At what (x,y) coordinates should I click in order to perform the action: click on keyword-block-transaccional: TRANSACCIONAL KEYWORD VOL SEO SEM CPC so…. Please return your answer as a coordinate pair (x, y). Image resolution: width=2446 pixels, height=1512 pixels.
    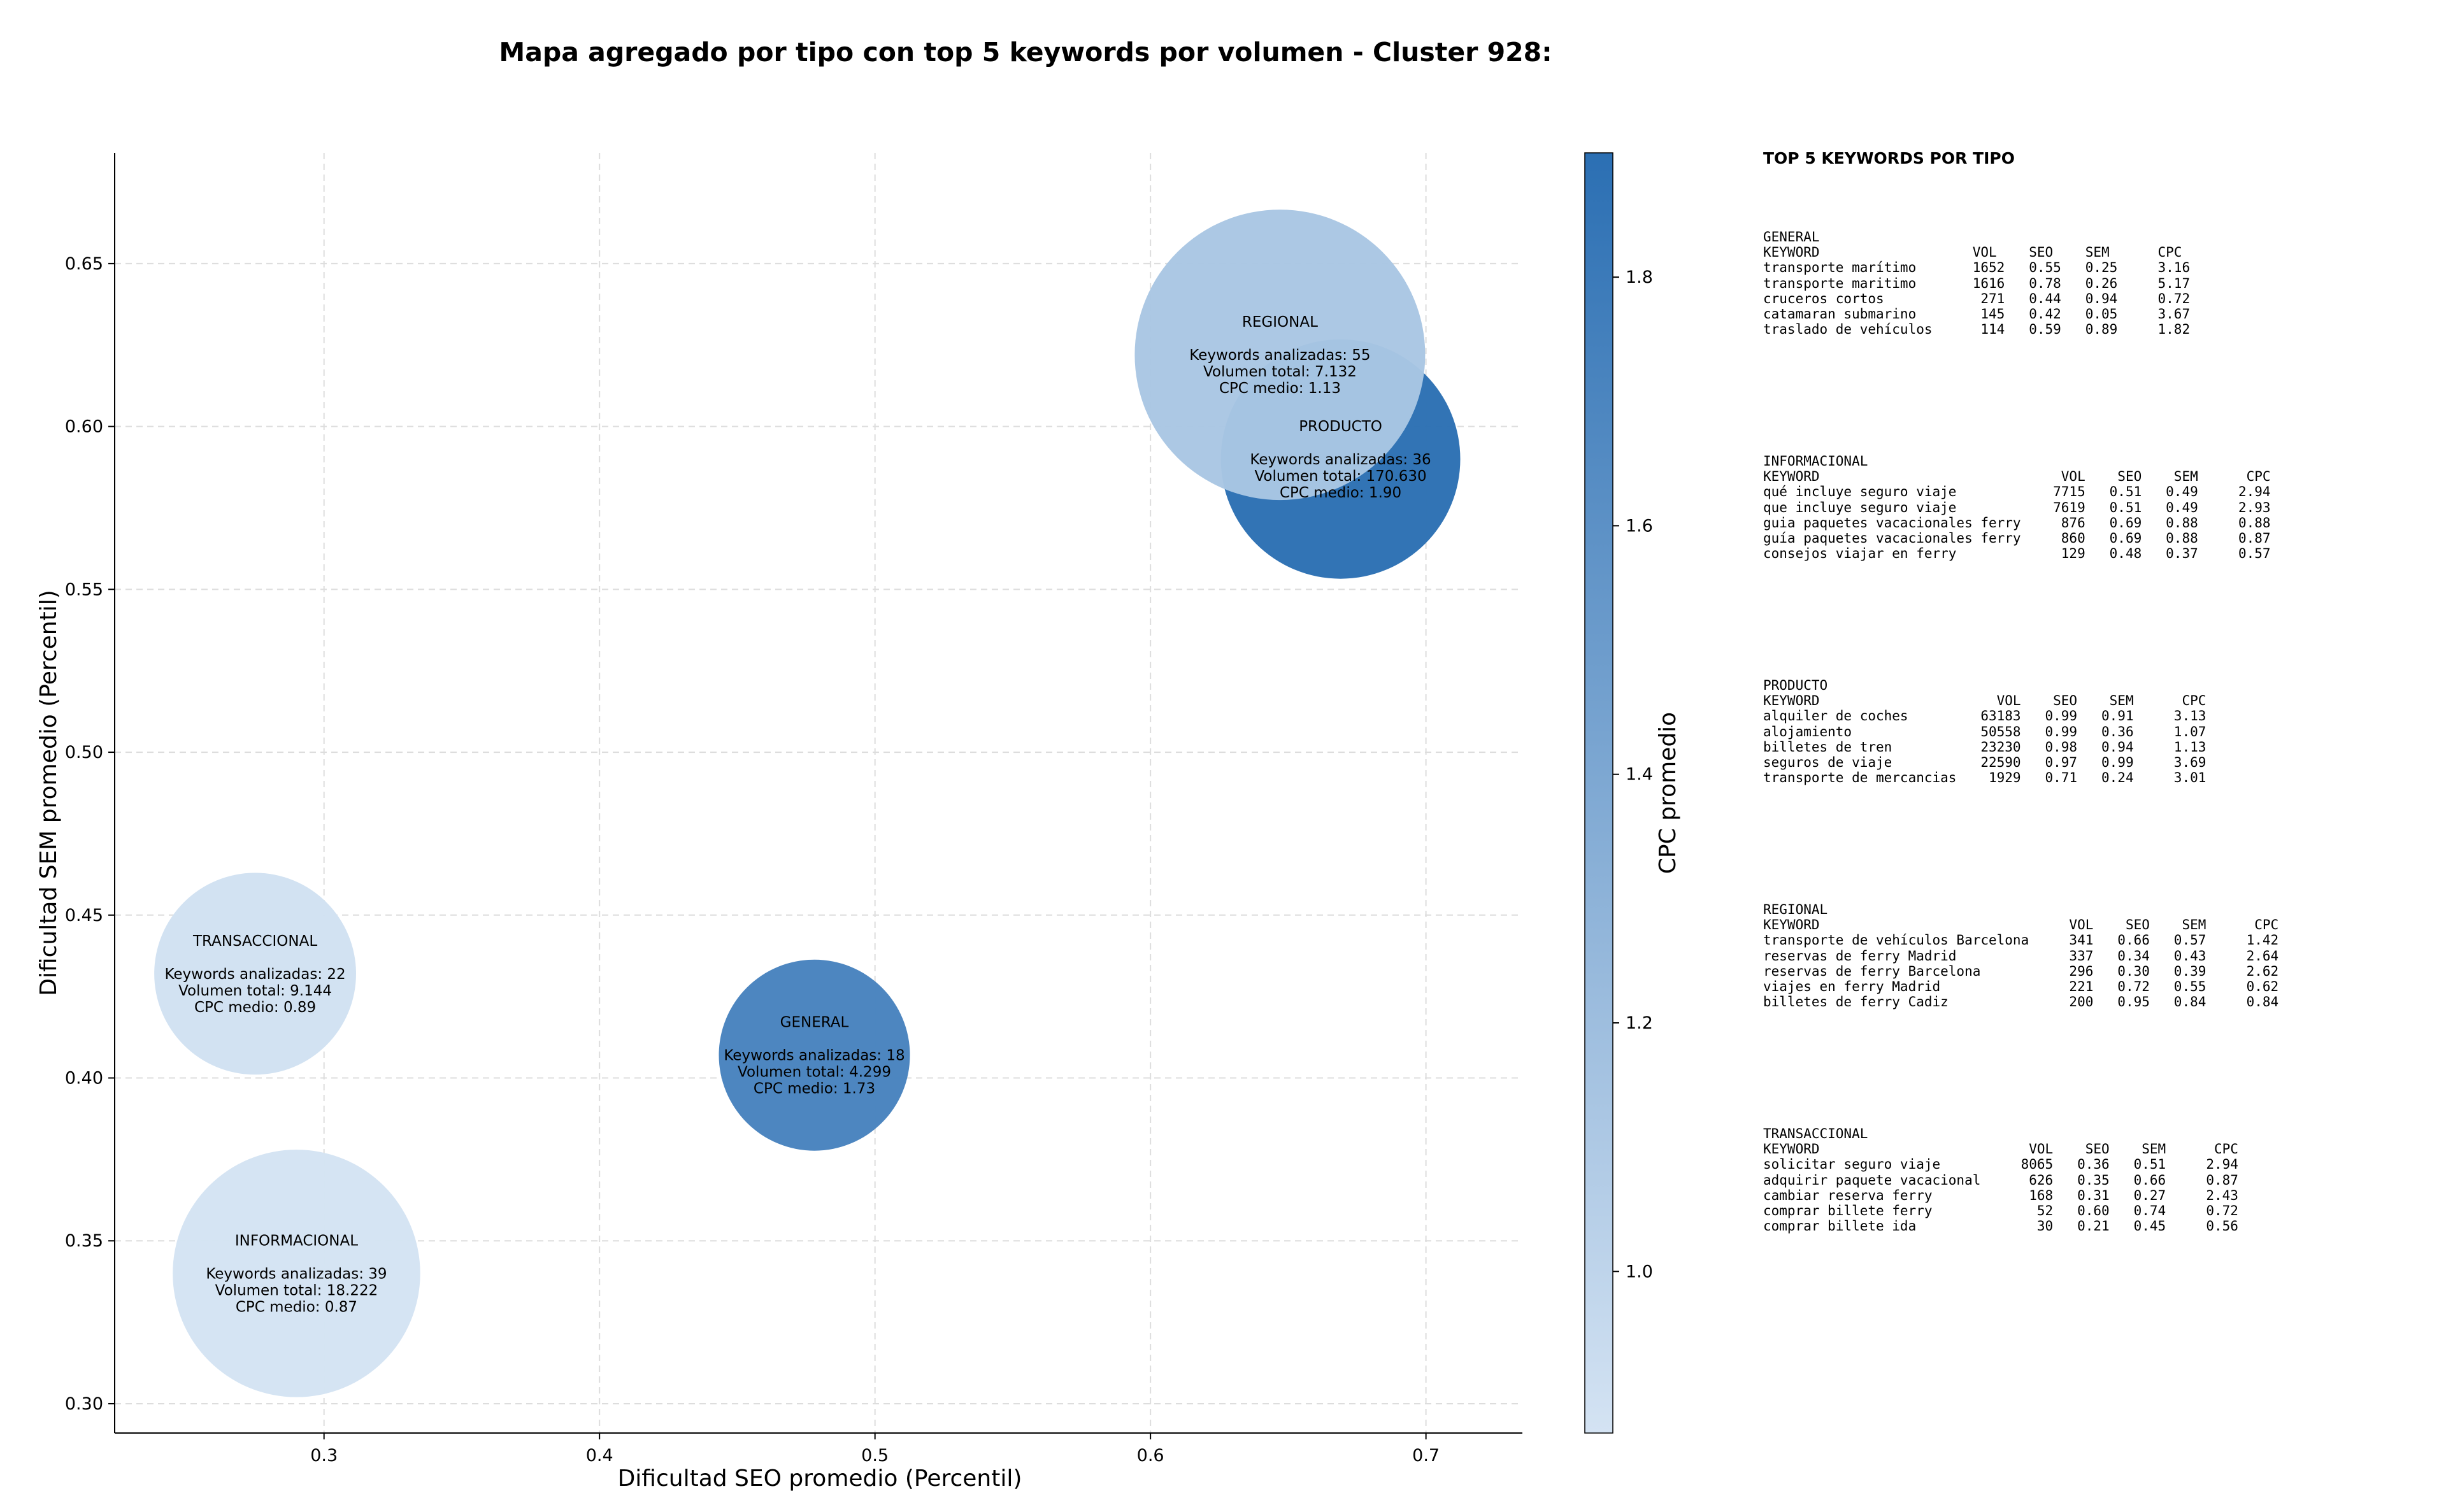
    Looking at the image, I should click on (2001, 1180).